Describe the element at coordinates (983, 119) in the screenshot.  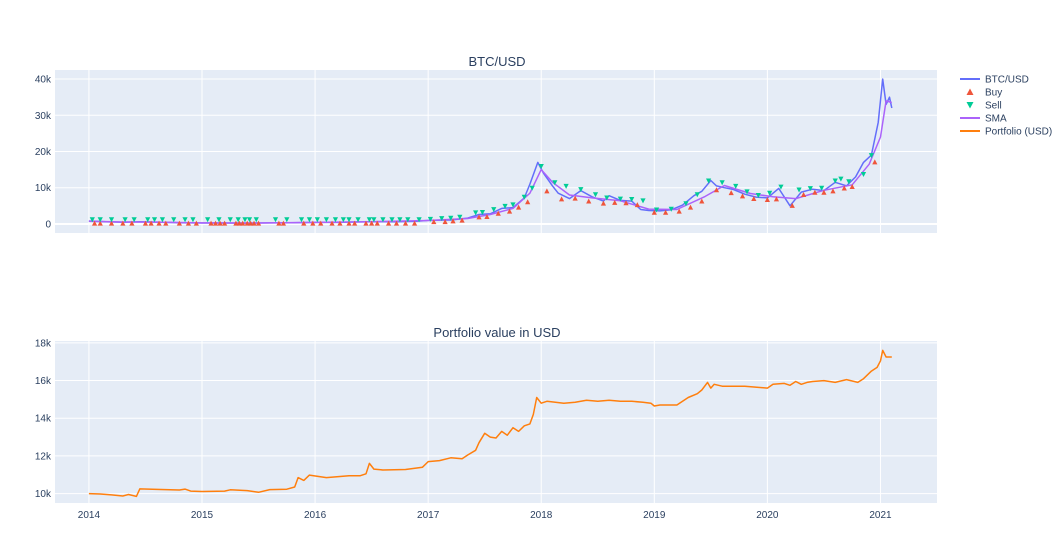
I see `legend-item-sma: SMA` at that location.